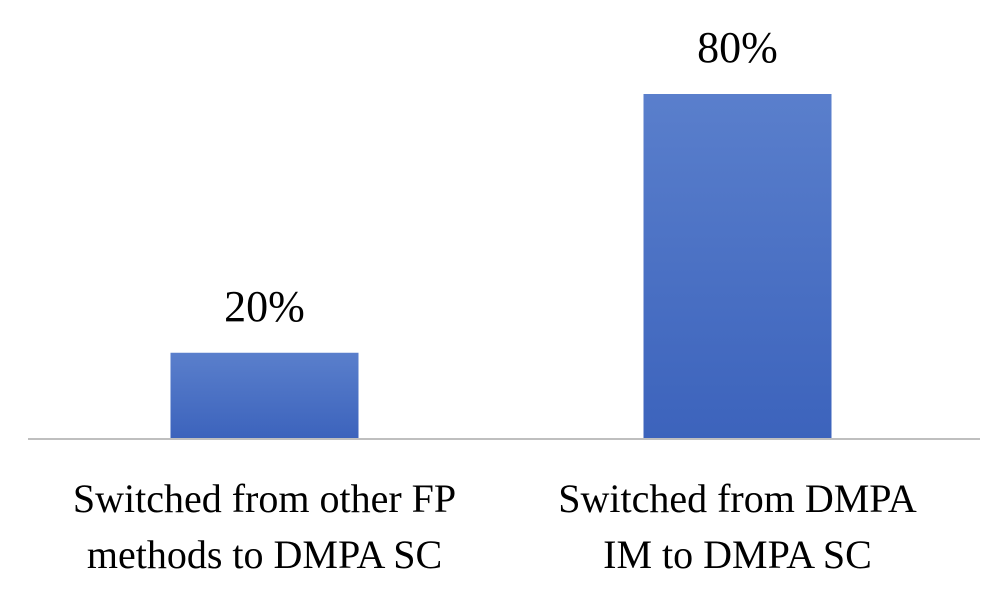 The width and height of the screenshot is (1000, 594). What do you see at coordinates (737, 554) in the screenshot?
I see `category-label-2-line-2: IM to DMPA SC` at bounding box center [737, 554].